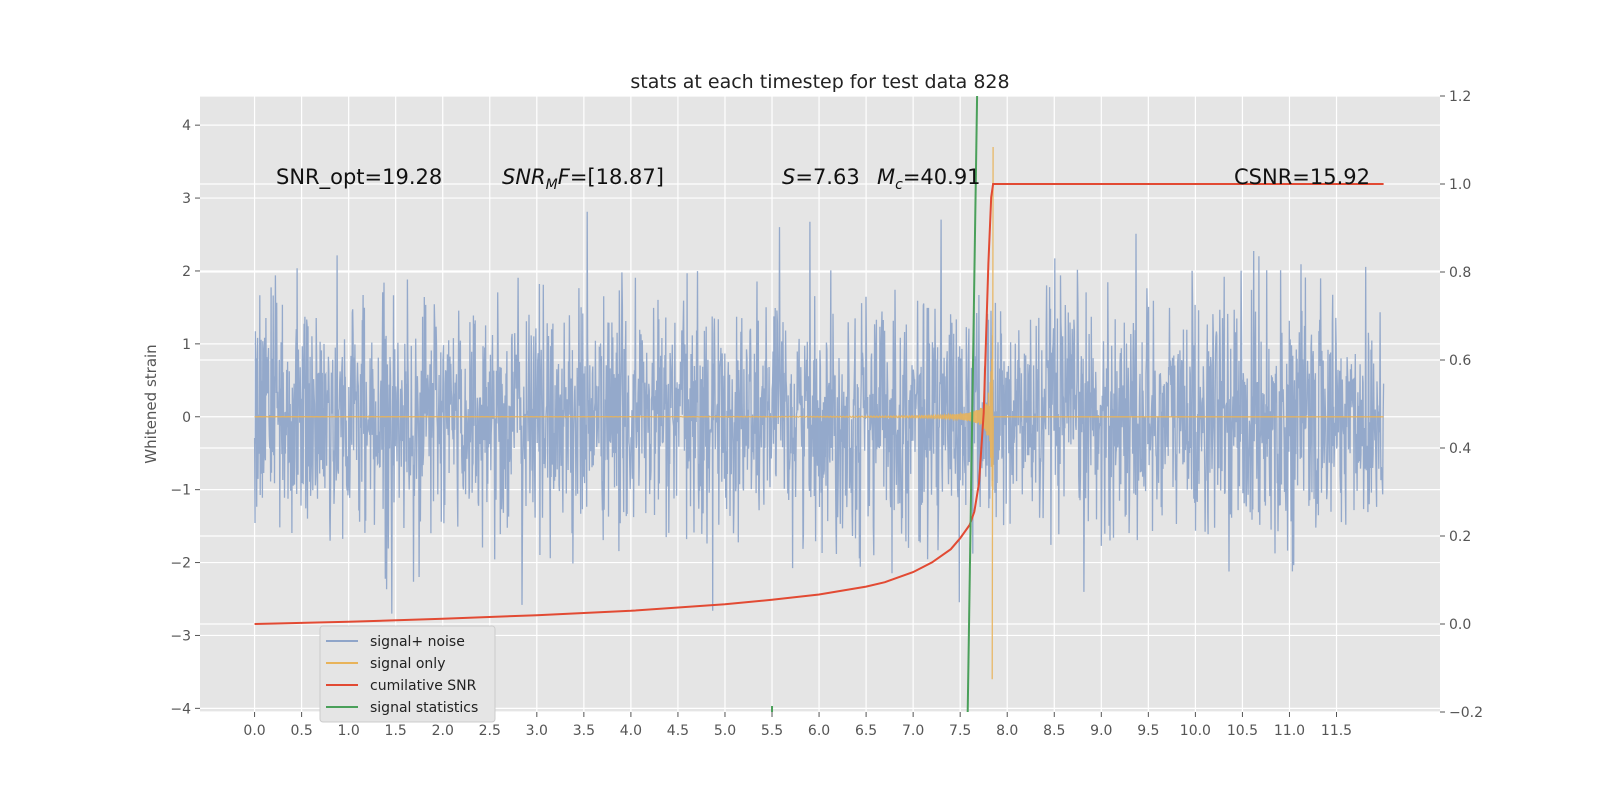 This screenshot has height=800, width=1600. What do you see at coordinates (1460, 273) in the screenshot?
I see `y-tick-label-right: 0.8` at bounding box center [1460, 273].